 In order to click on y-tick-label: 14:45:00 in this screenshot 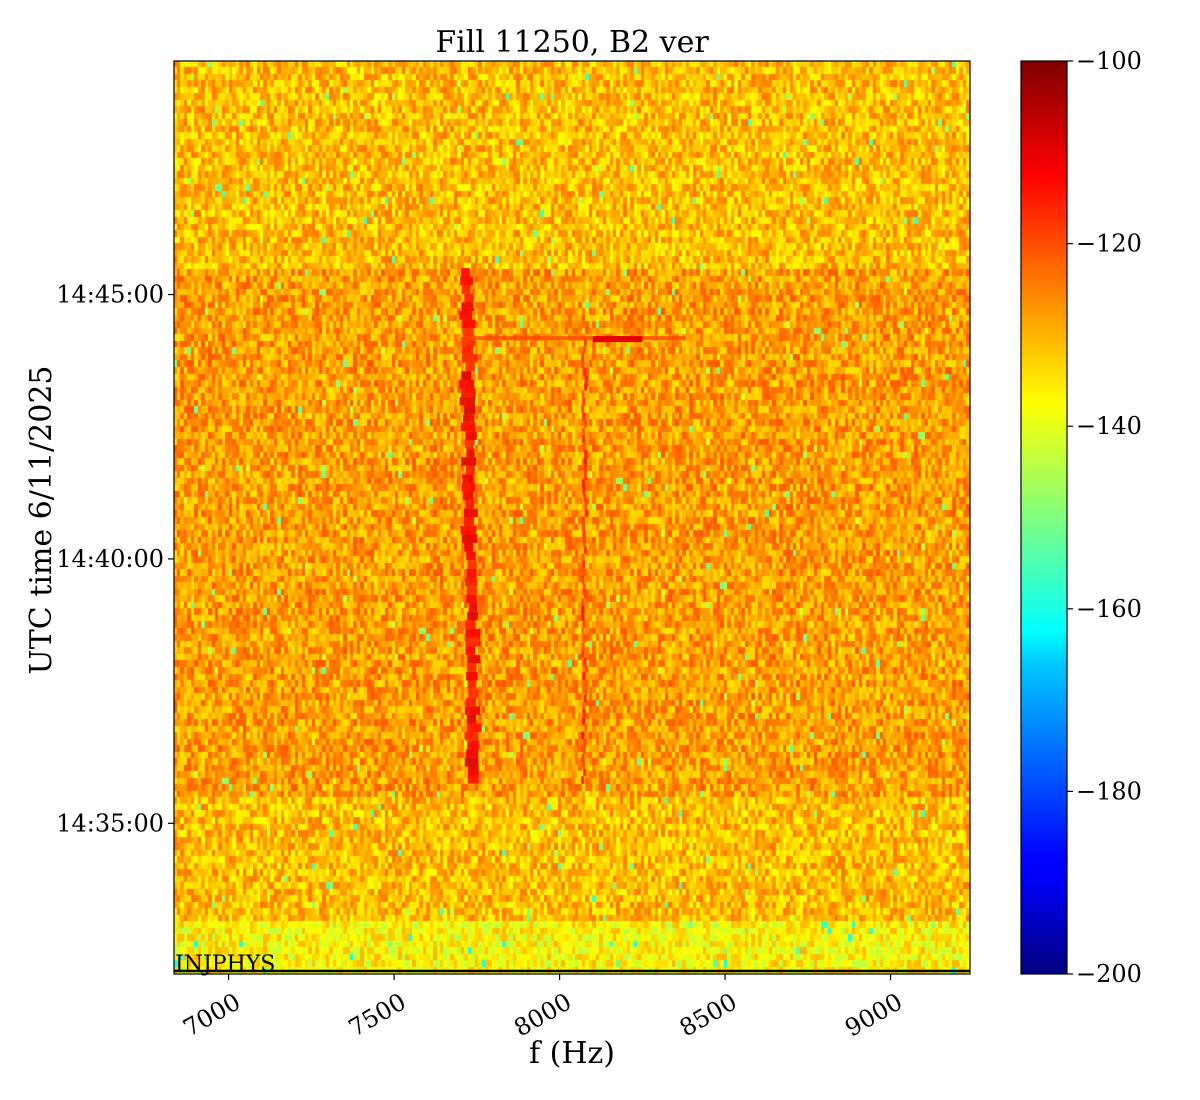, I will do `click(110, 295)`.